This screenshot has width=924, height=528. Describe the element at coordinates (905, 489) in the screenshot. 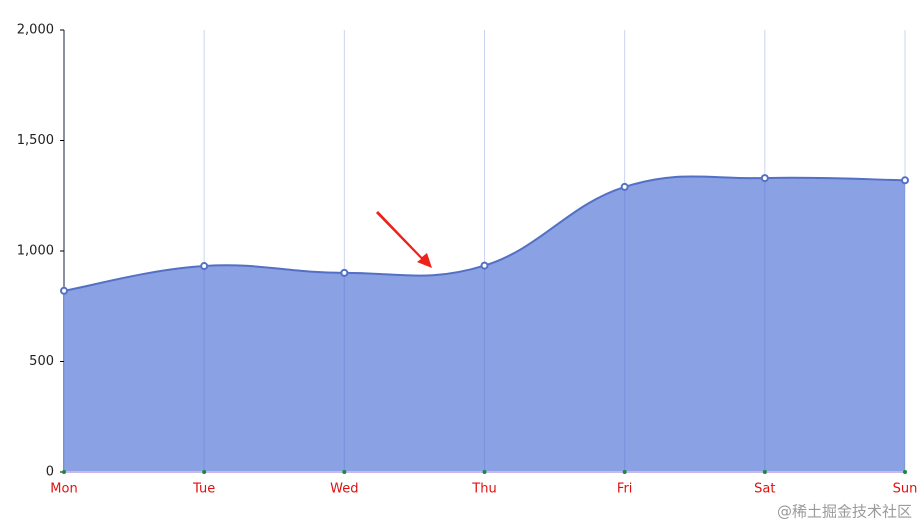

I see `x-tick-label: Sun` at that location.